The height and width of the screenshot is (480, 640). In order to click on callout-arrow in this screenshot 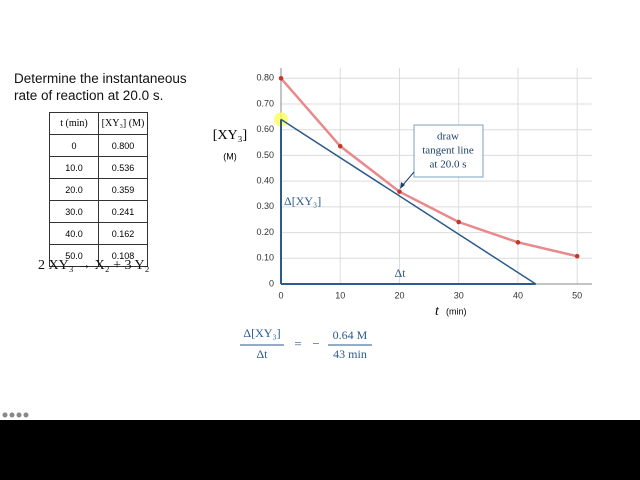, I will do `click(408, 179)`.